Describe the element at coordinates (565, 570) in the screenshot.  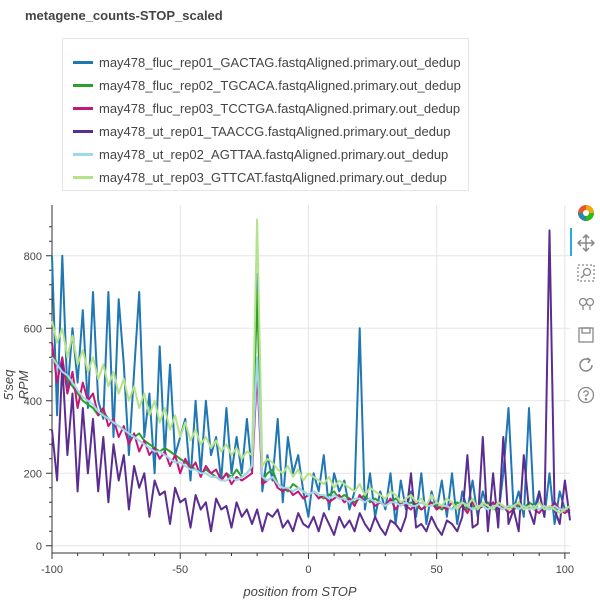
I see `x-tick-label: 100` at that location.